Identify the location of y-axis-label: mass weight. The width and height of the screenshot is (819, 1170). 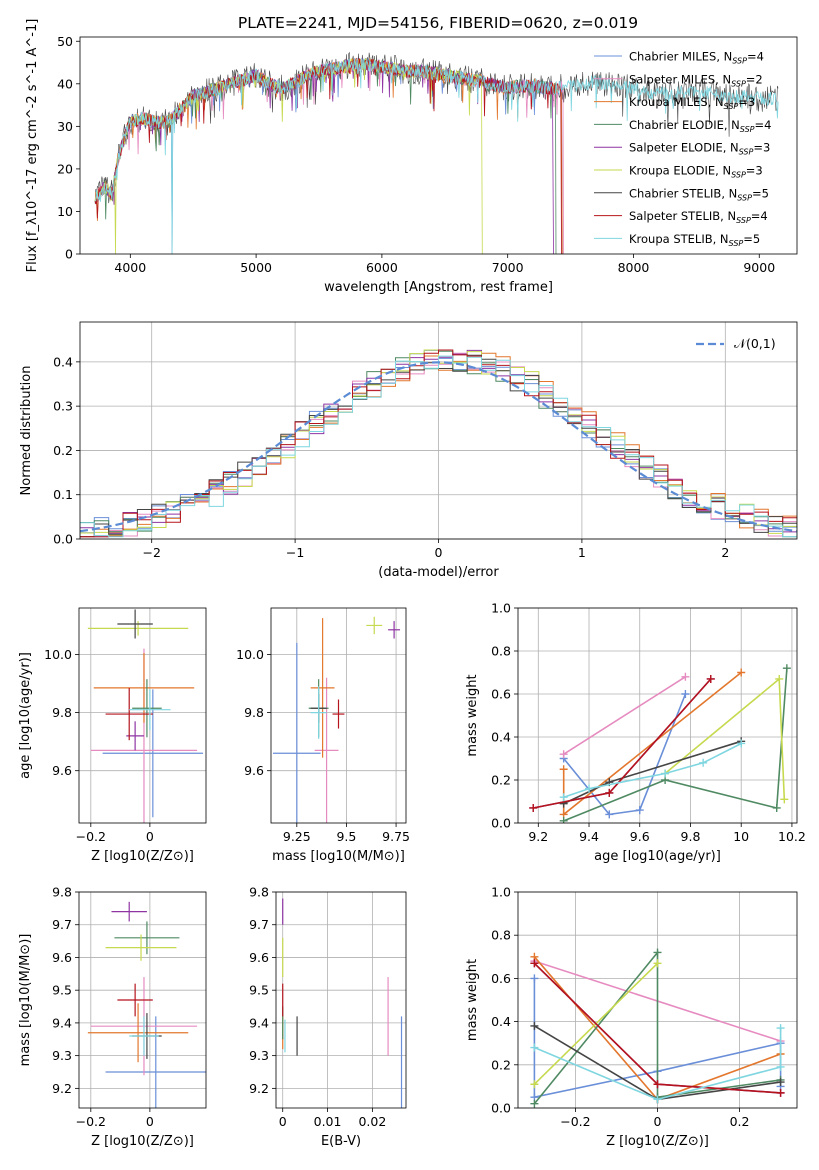
(472, 1000).